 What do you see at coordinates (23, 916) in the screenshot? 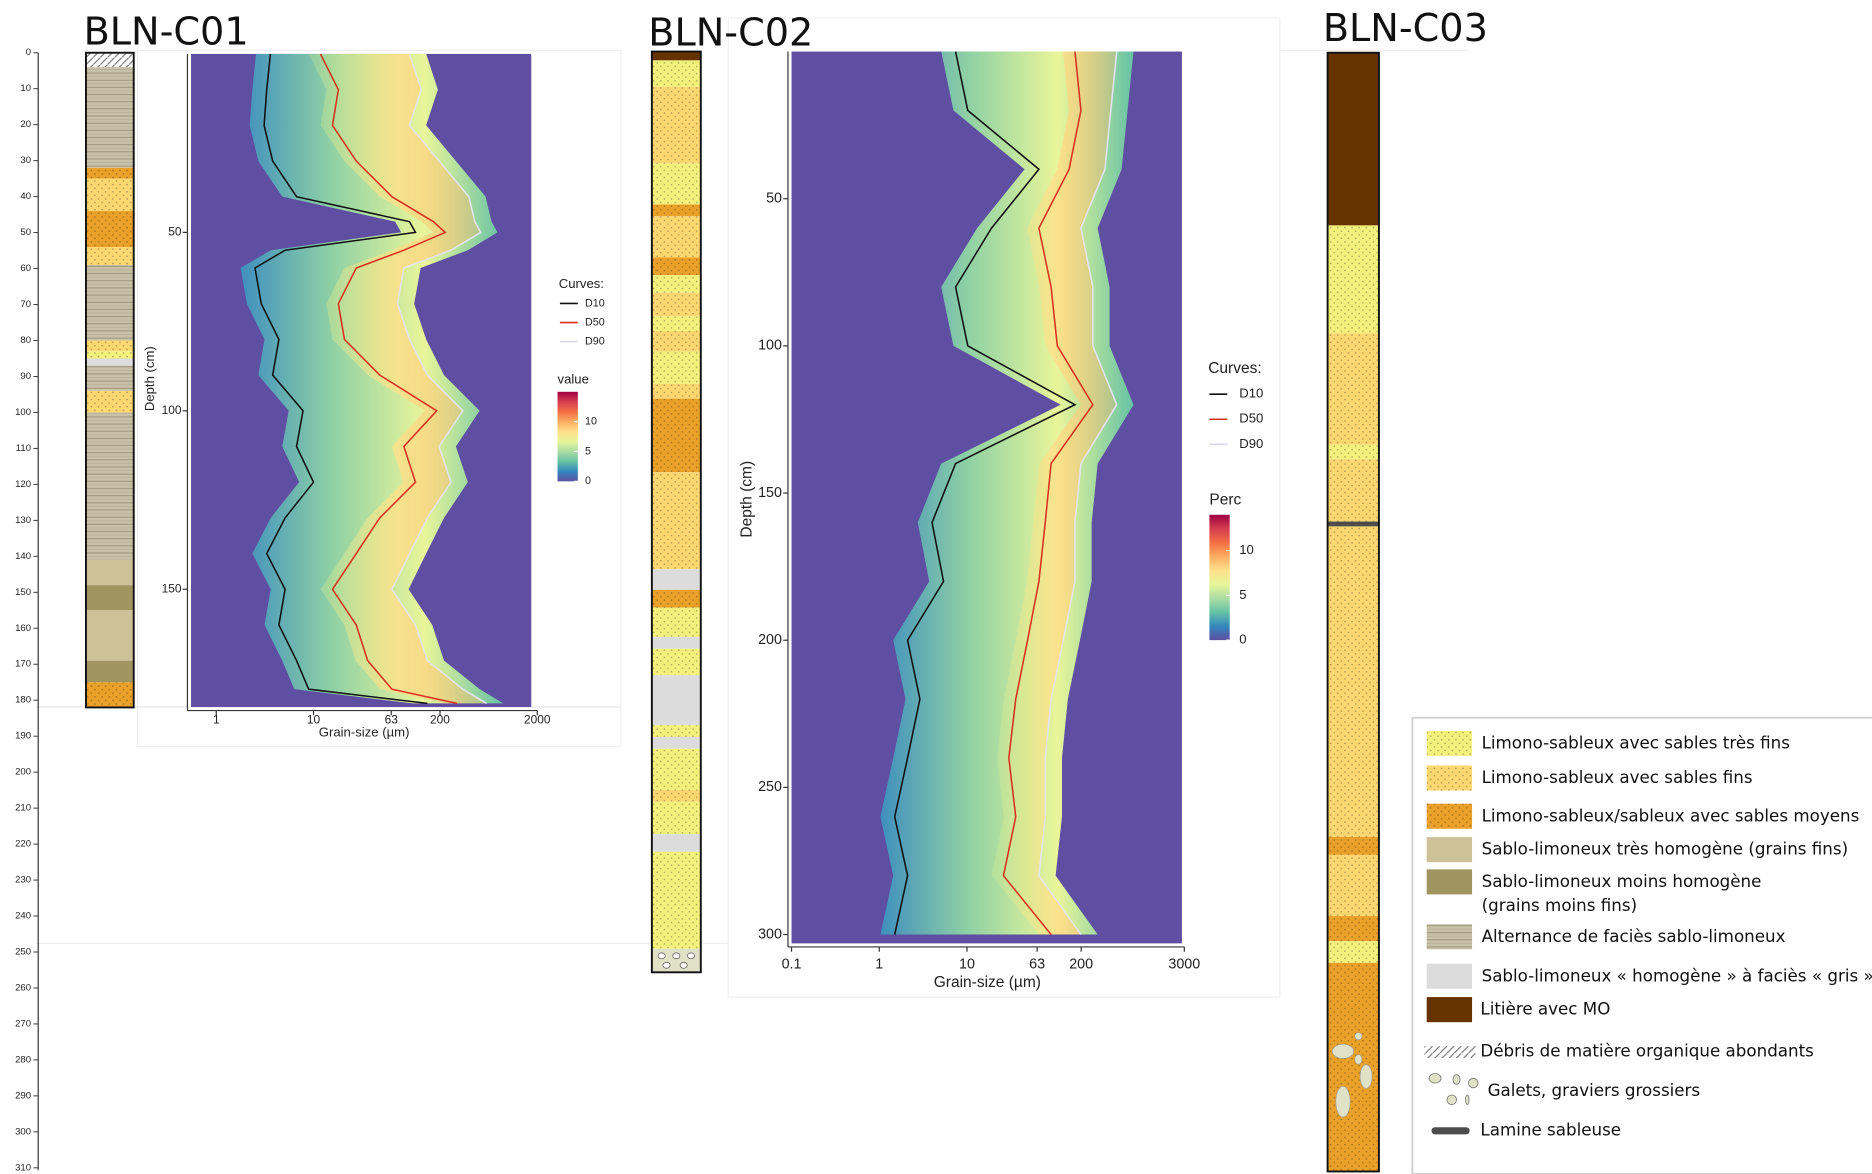
I see `depth-tick-label: 240` at bounding box center [23, 916].